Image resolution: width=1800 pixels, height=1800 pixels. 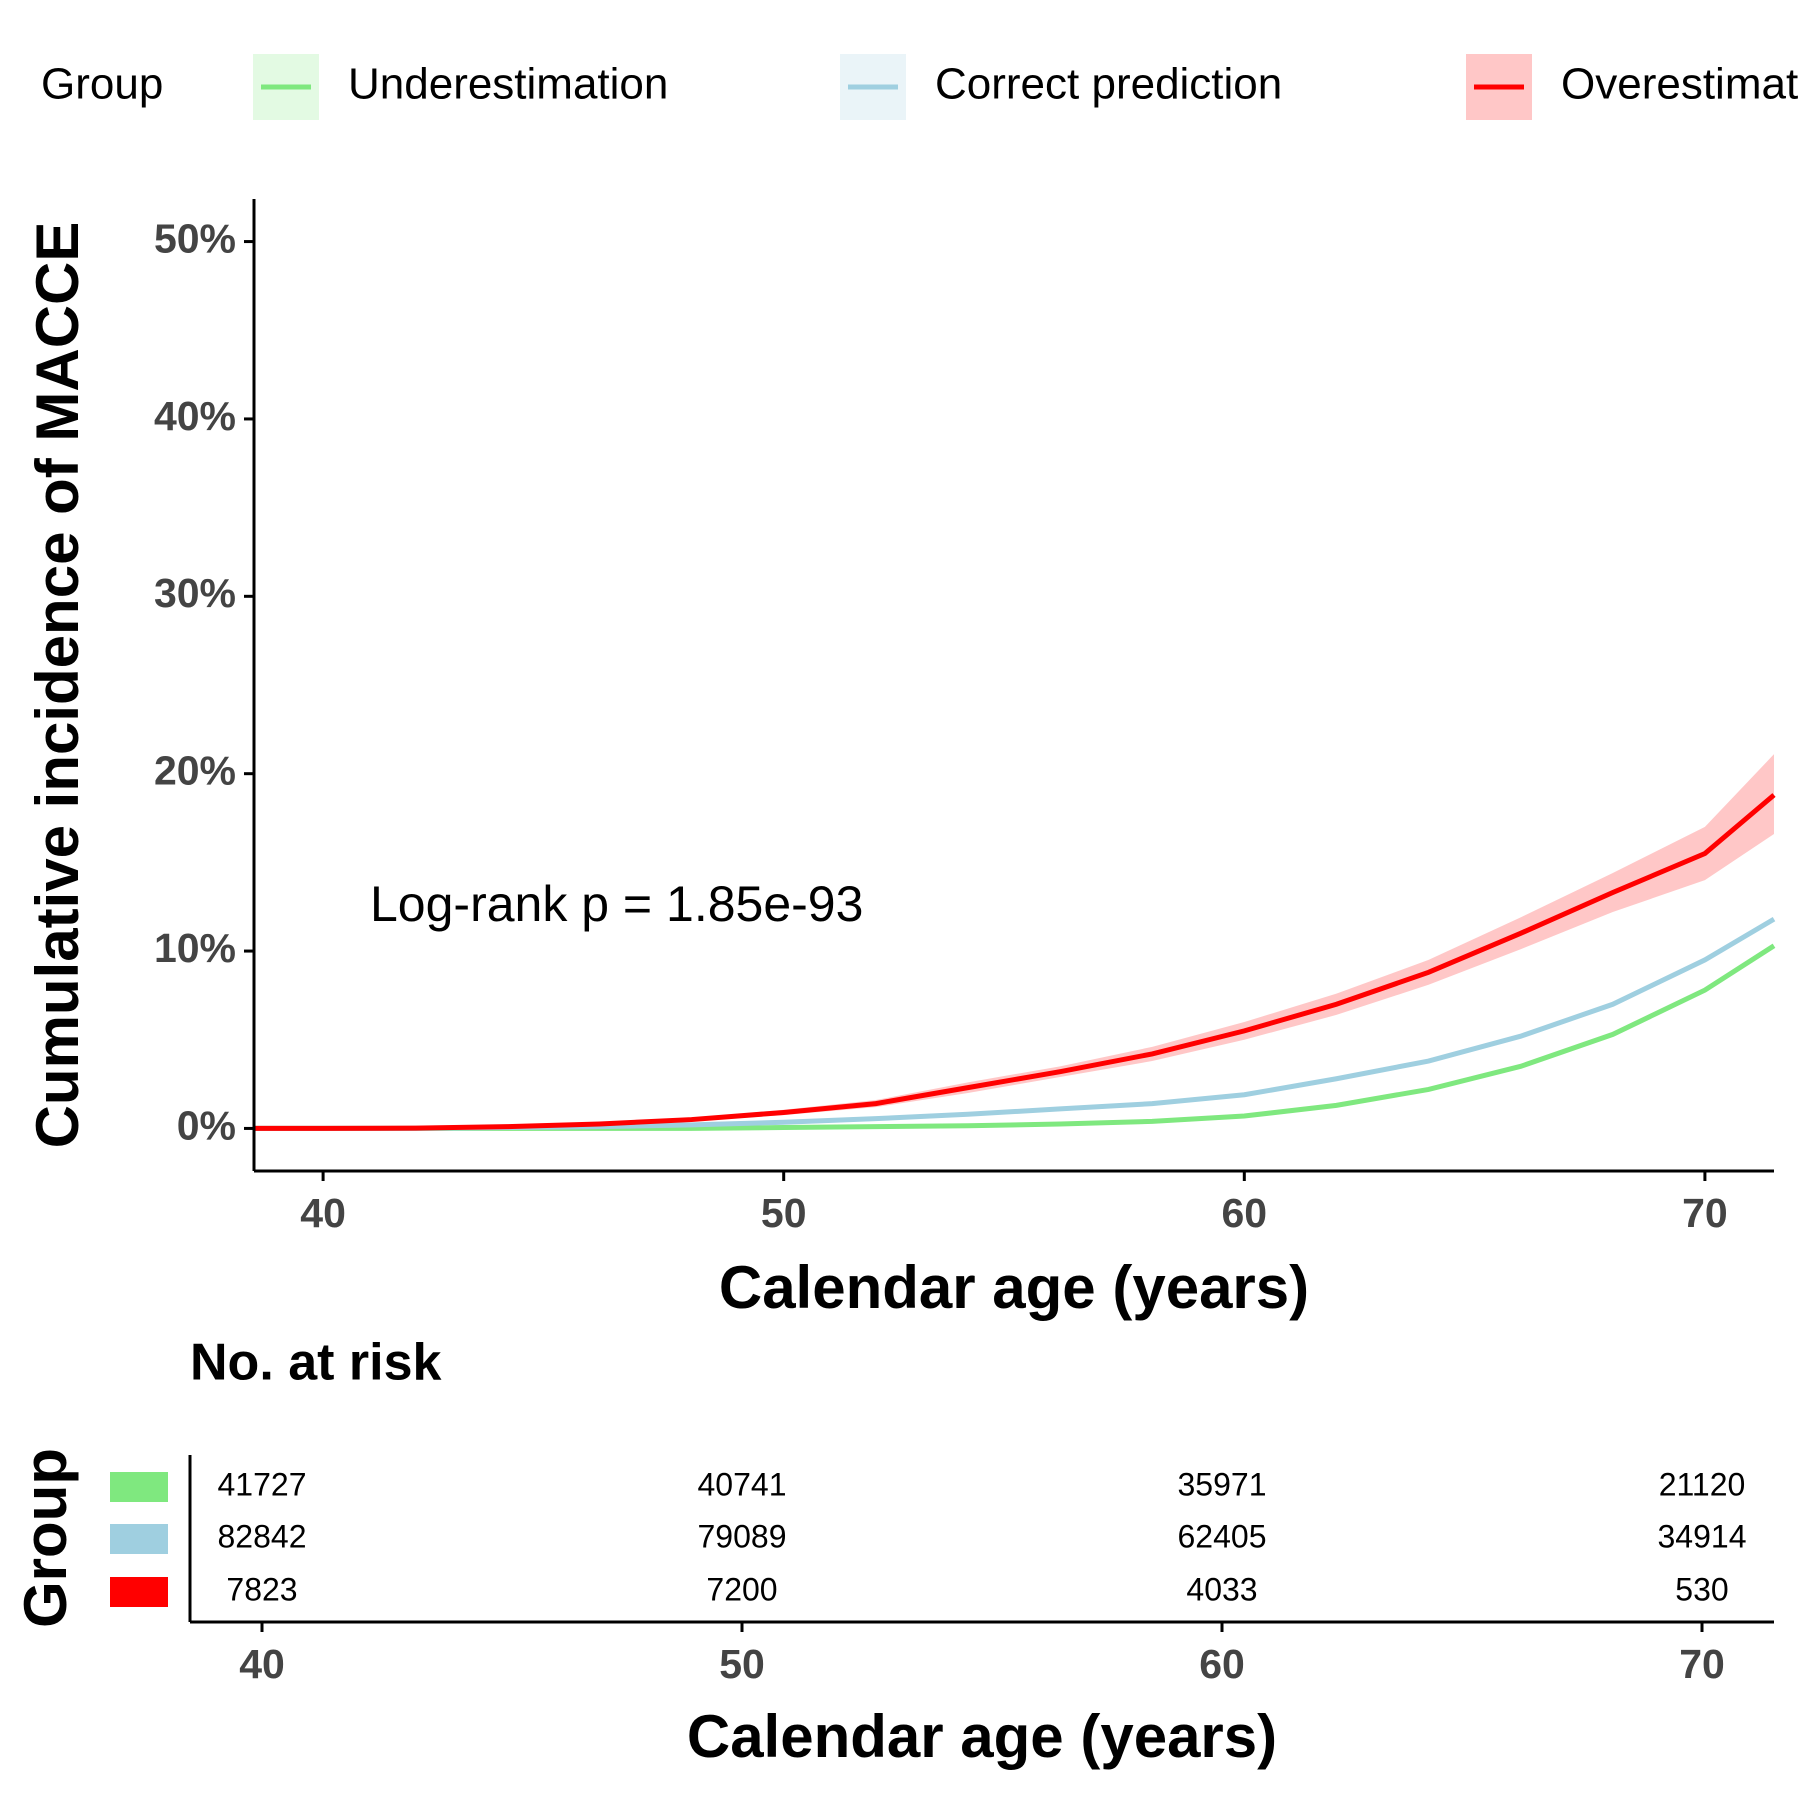 What do you see at coordinates (102, 84) in the screenshot?
I see `legend-title: Group` at bounding box center [102, 84].